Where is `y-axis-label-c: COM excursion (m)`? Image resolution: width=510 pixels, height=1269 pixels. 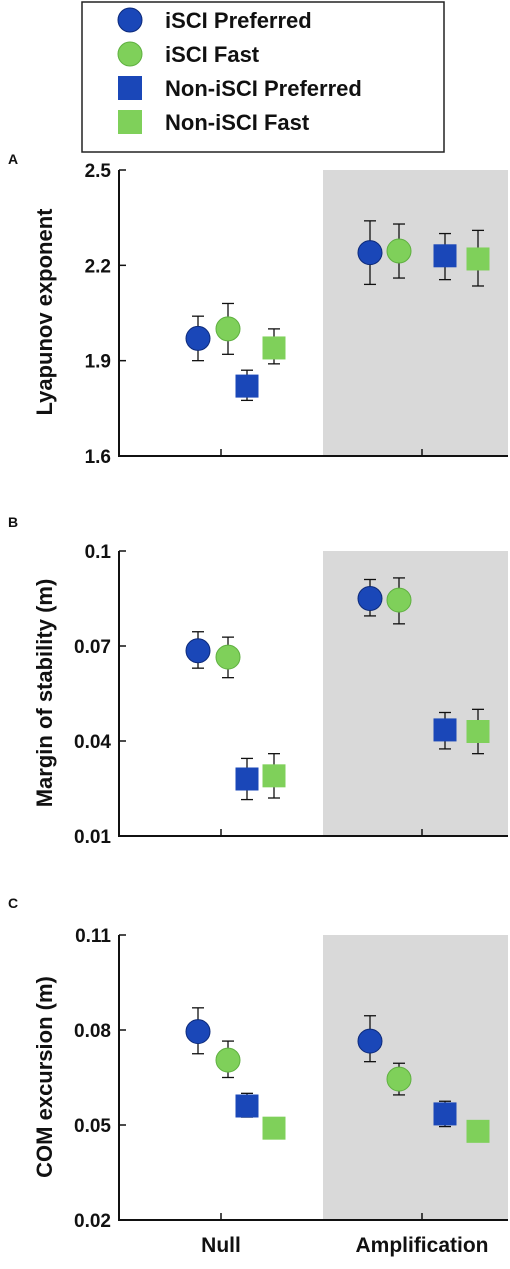
y-axis-label-c: COM excursion (m) is located at coordinates (44, 1077).